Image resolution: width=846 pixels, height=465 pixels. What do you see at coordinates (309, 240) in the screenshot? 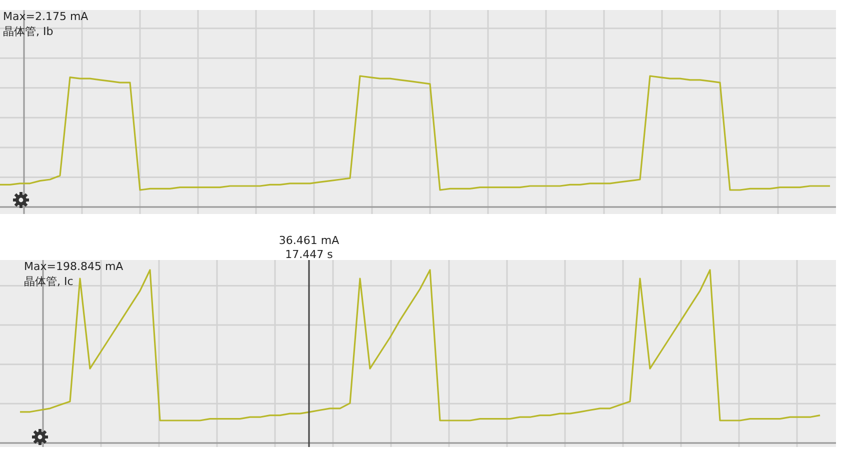
I see `text: 36.461 mA` at bounding box center [309, 240].